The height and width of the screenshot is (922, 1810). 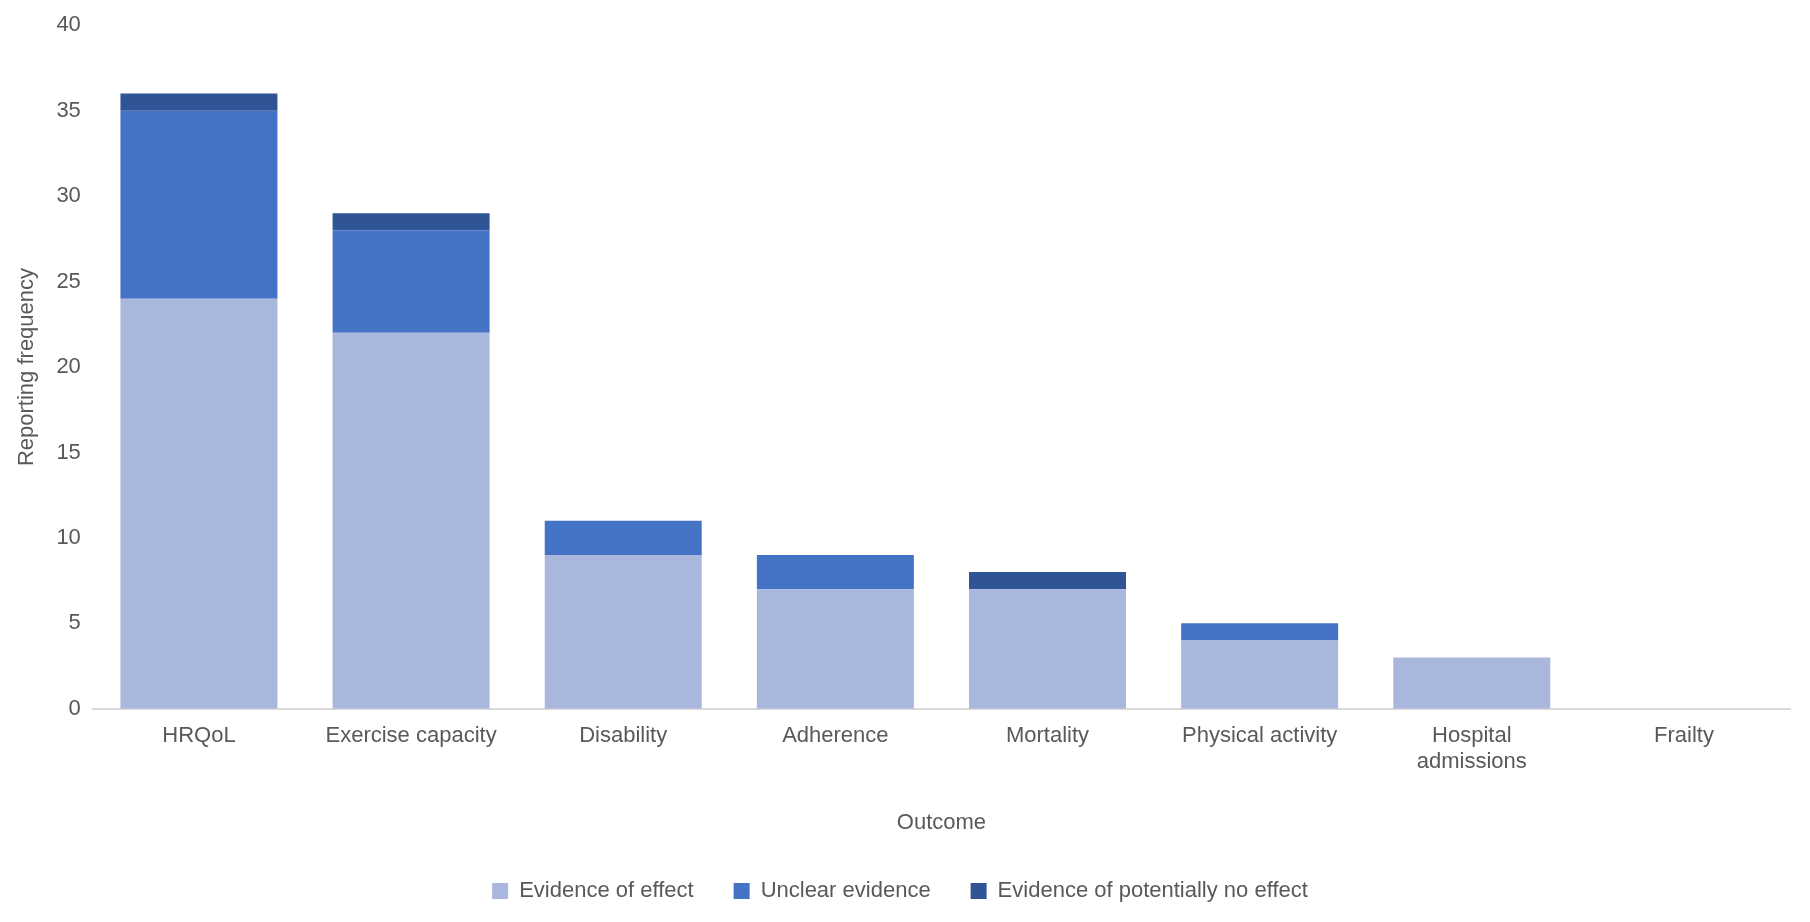 I want to click on y-tick-label: 40, so click(x=68, y=24).